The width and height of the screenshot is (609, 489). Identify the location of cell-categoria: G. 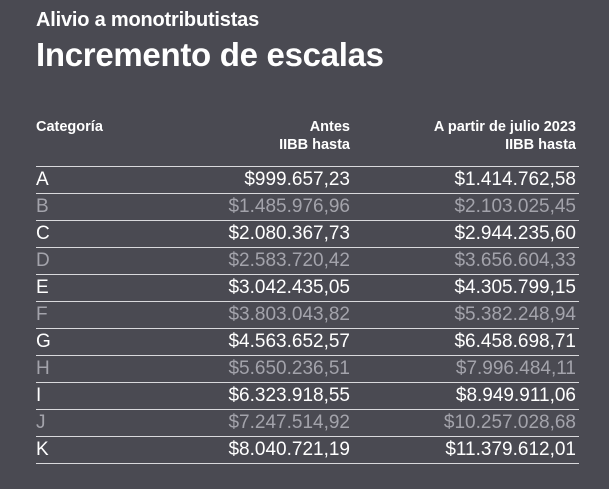
(43, 341).